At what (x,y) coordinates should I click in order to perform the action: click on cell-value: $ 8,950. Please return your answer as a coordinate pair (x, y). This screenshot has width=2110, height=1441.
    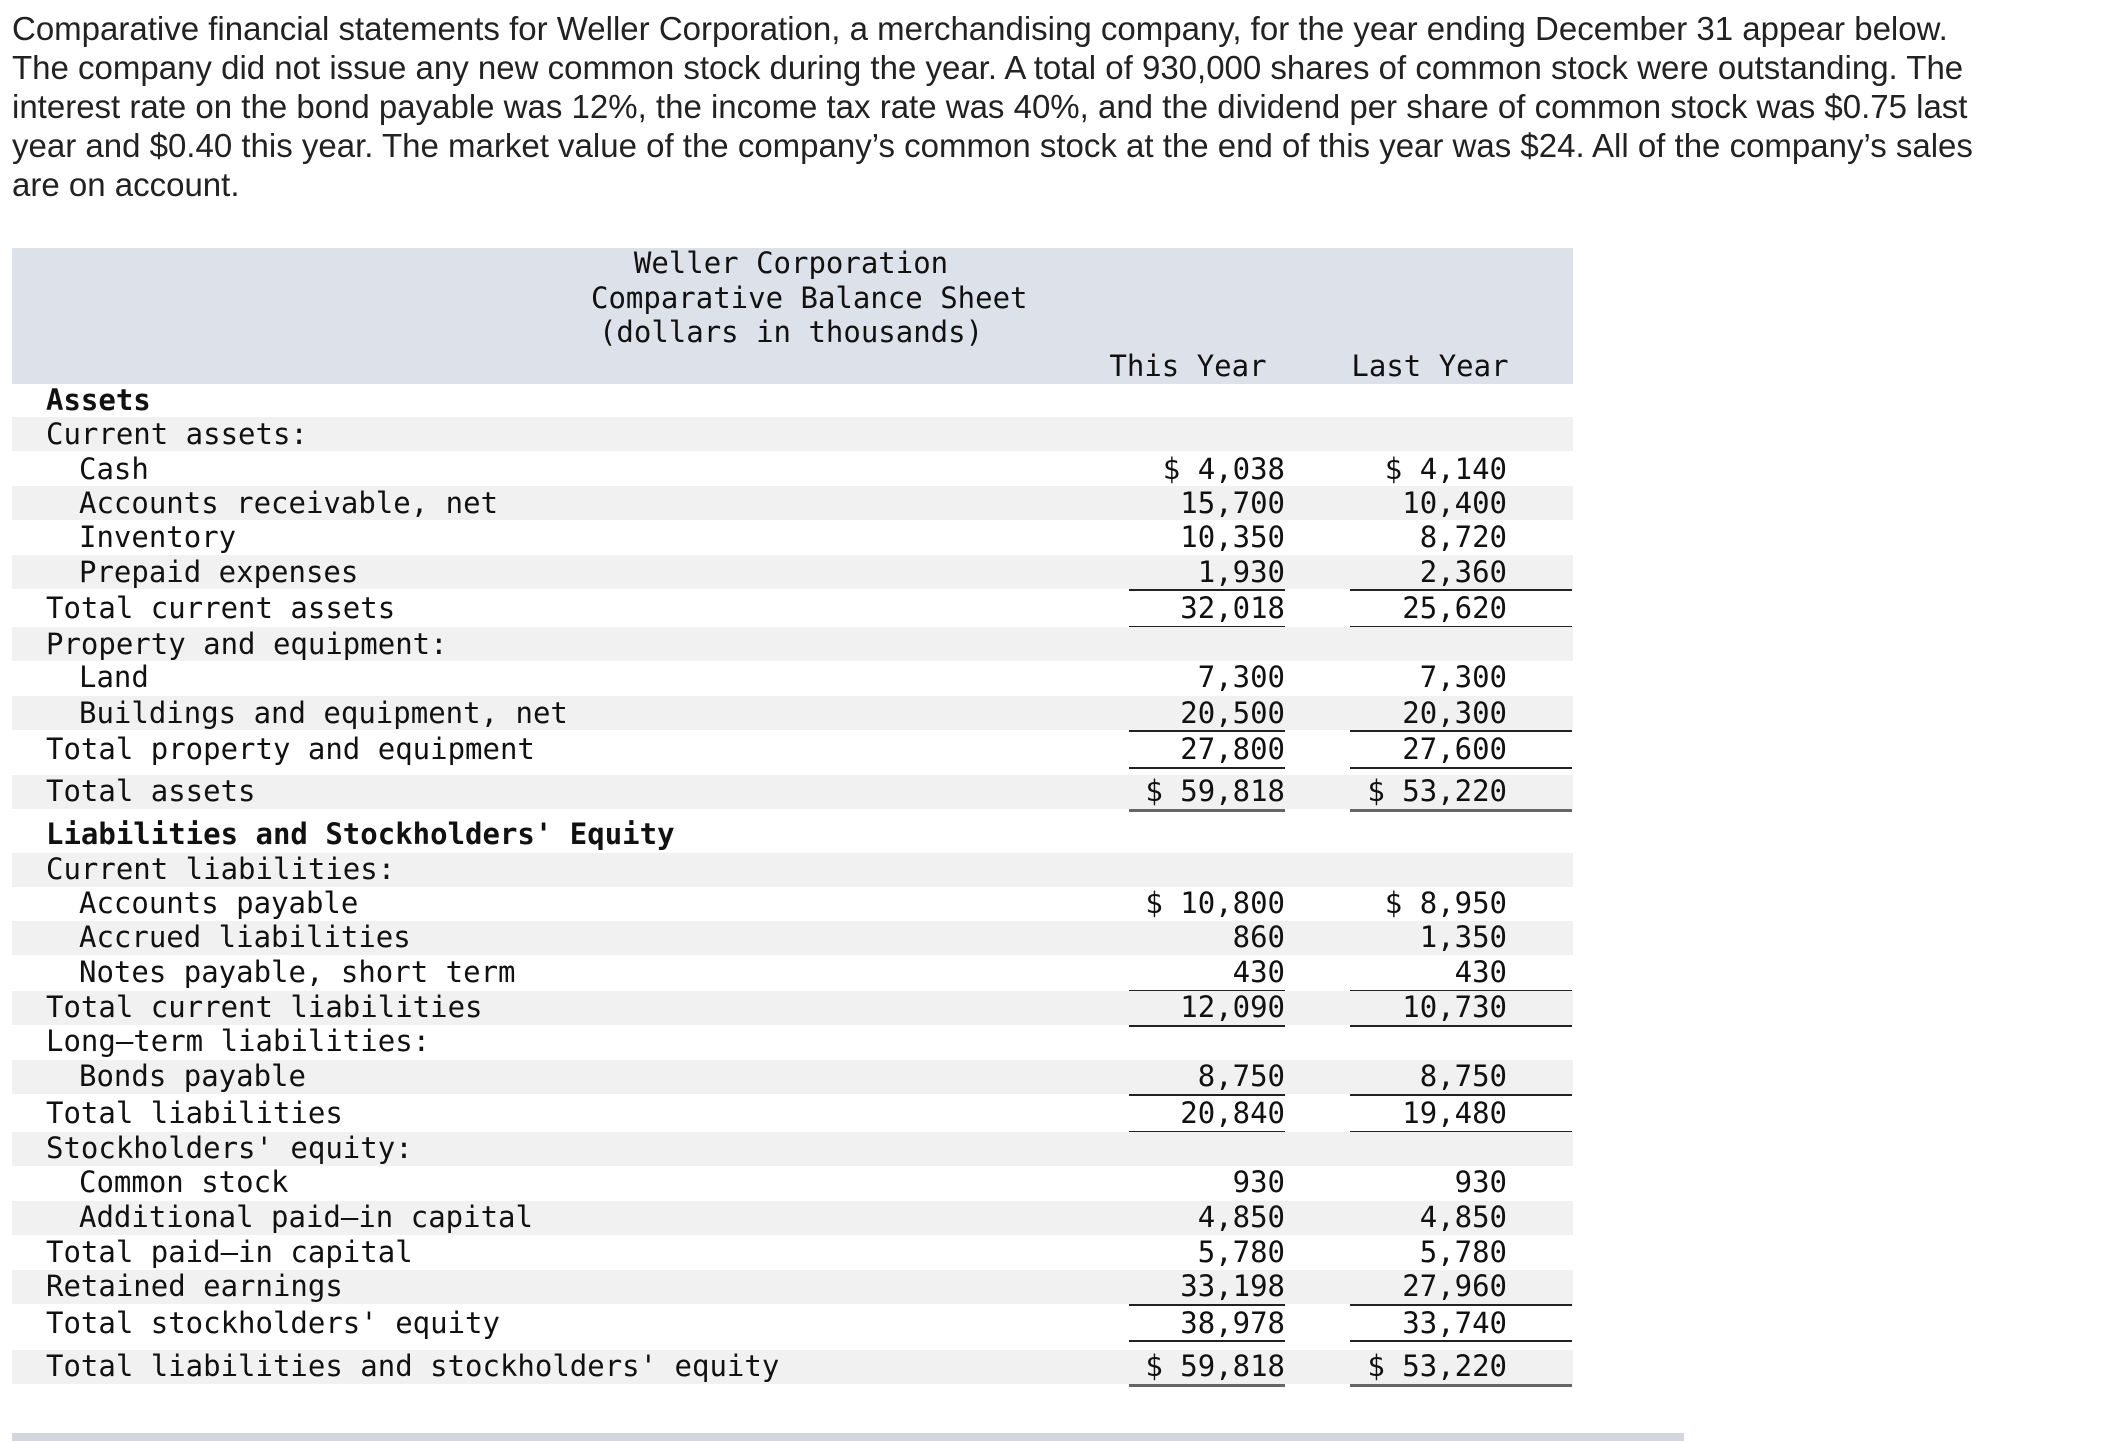
    Looking at the image, I should click on (1445, 903).